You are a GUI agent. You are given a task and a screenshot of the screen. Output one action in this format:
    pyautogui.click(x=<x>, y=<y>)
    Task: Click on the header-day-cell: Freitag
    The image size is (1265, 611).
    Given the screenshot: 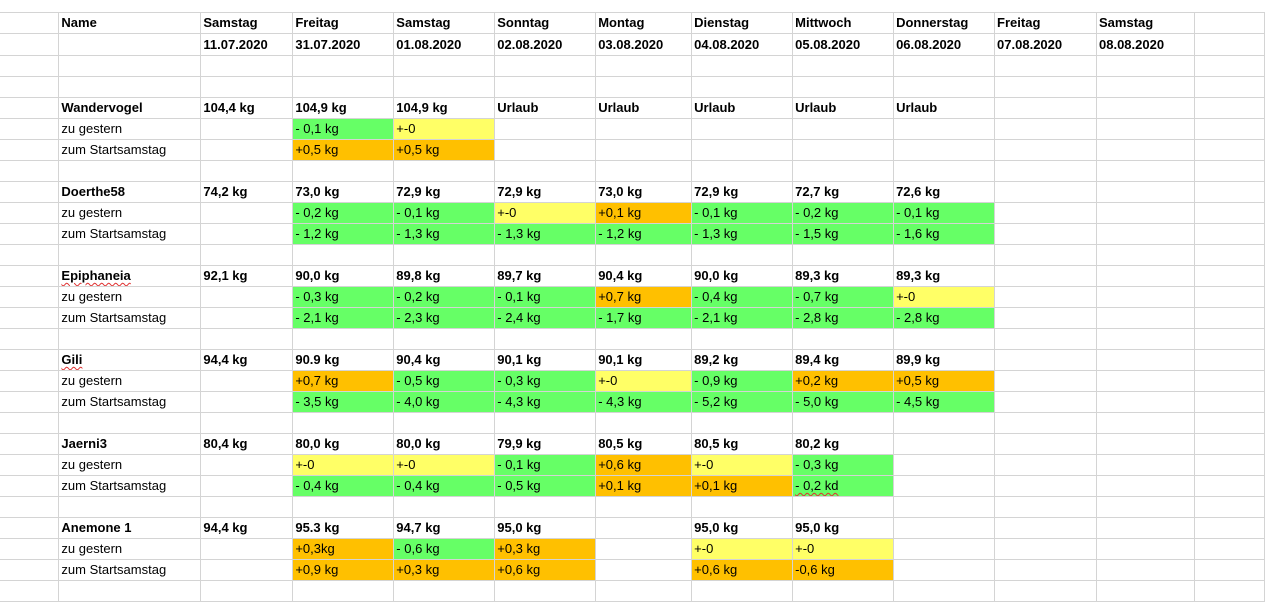 What is the action you would take?
    pyautogui.click(x=343, y=23)
    